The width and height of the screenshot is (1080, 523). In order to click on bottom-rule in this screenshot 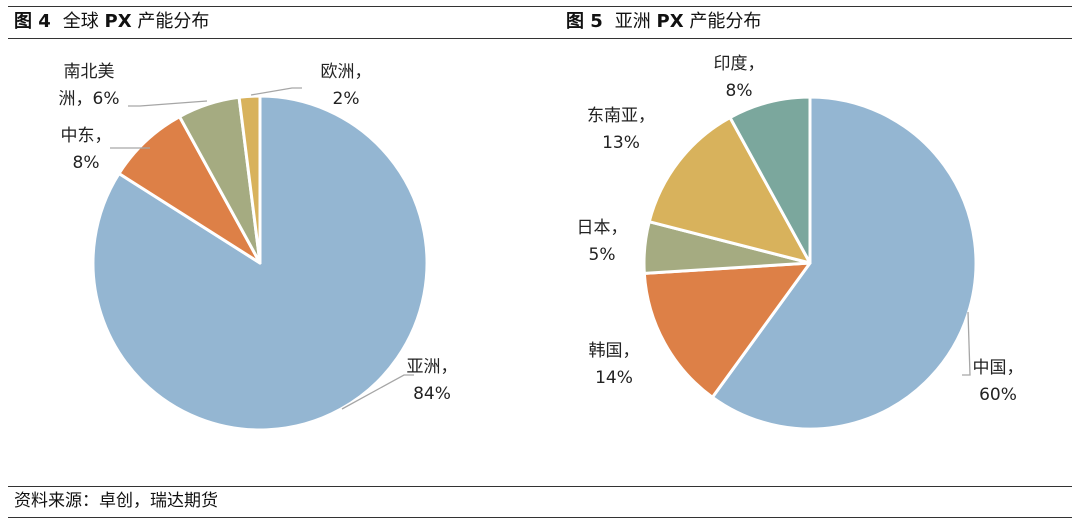, I will do `click(540, 517)`.